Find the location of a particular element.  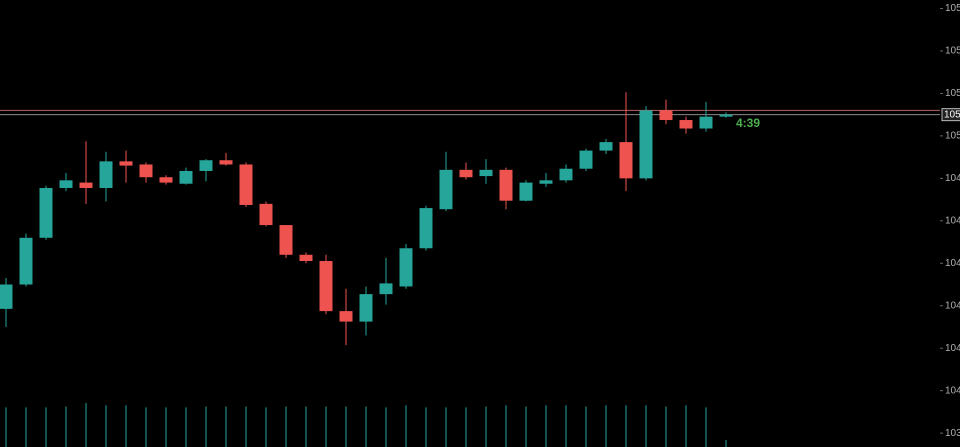

price-tag is located at coordinates (950, 115).